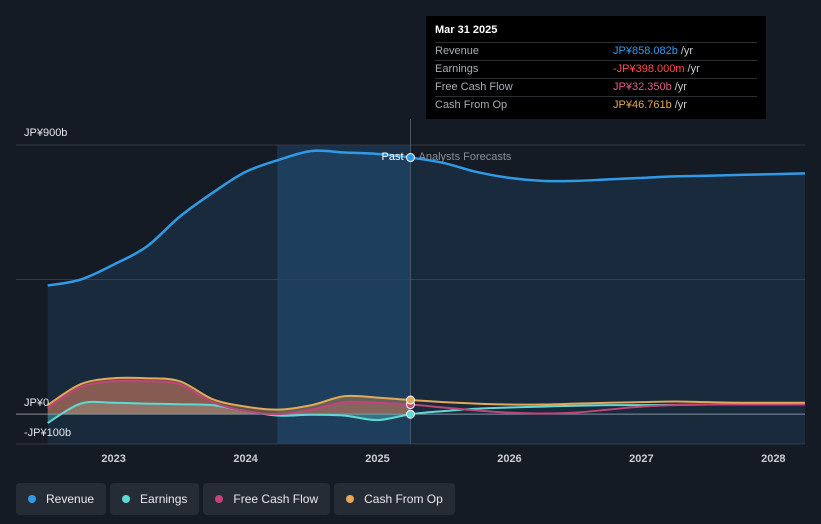 Image resolution: width=821 pixels, height=524 pixels. Describe the element at coordinates (773, 459) in the screenshot. I see `x-tick-label: 2028` at that location.